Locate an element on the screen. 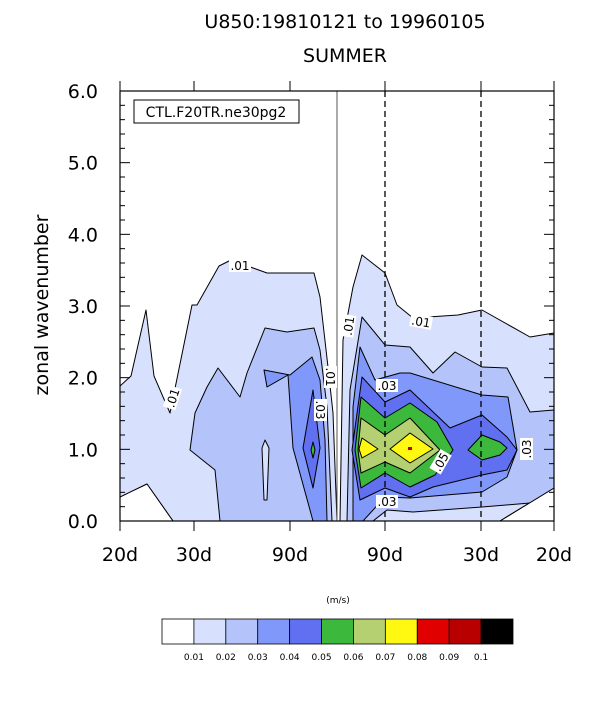 The width and height of the screenshot is (607, 714). contour-fill-0.09-peak is located at coordinates (410, 448).